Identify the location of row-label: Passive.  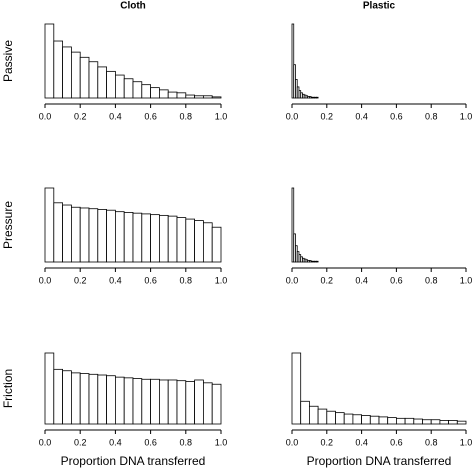
(8, 61).